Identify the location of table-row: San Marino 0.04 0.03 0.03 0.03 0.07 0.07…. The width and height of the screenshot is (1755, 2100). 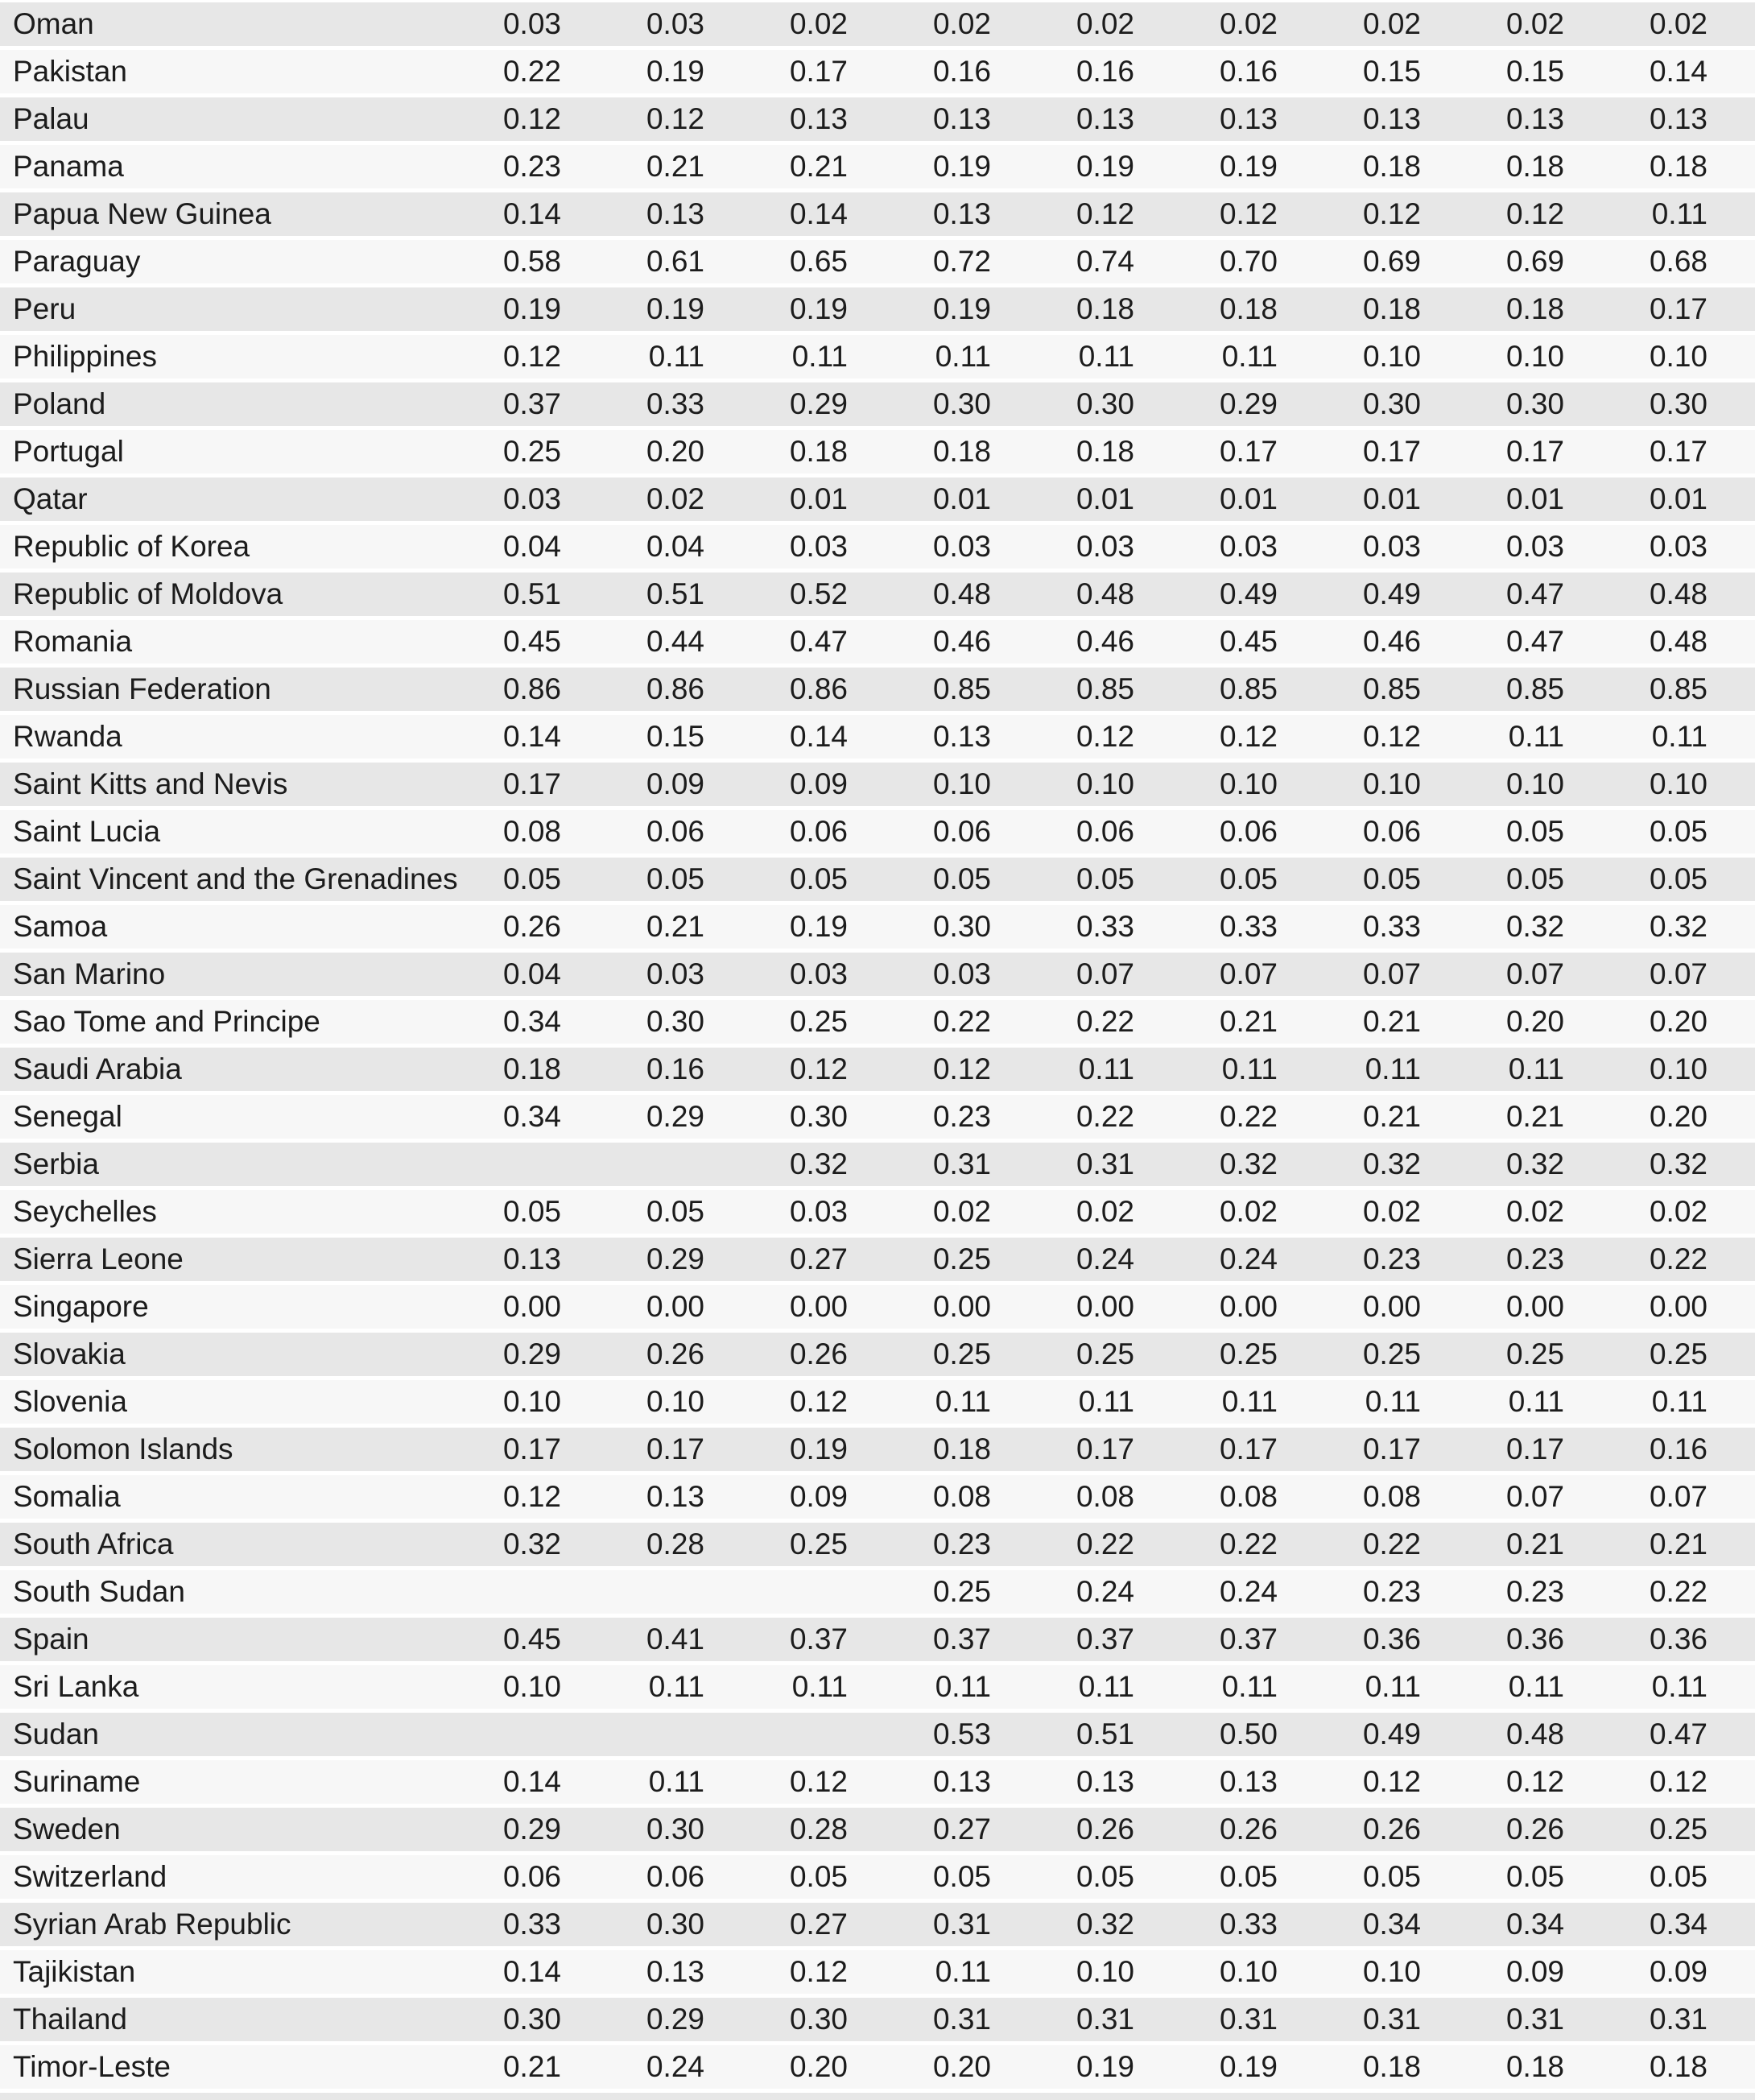
(877, 974).